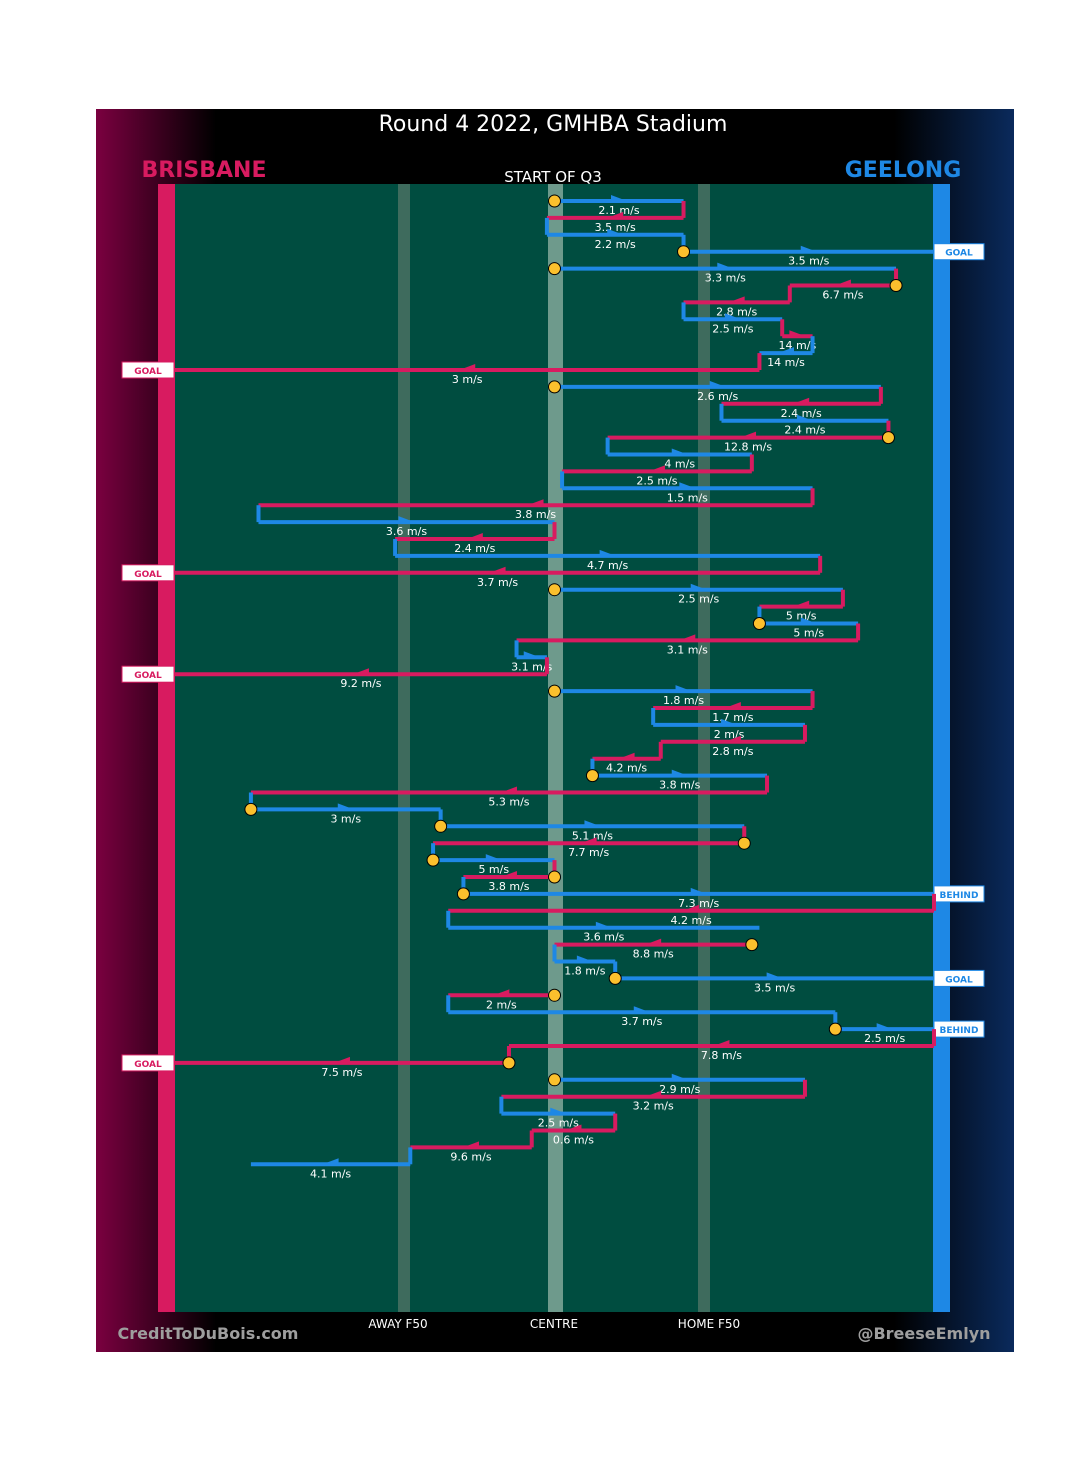 The height and width of the screenshot is (1475, 1080). What do you see at coordinates (721, 1055) in the screenshot?
I see `speed-label: 7.8 m/s` at bounding box center [721, 1055].